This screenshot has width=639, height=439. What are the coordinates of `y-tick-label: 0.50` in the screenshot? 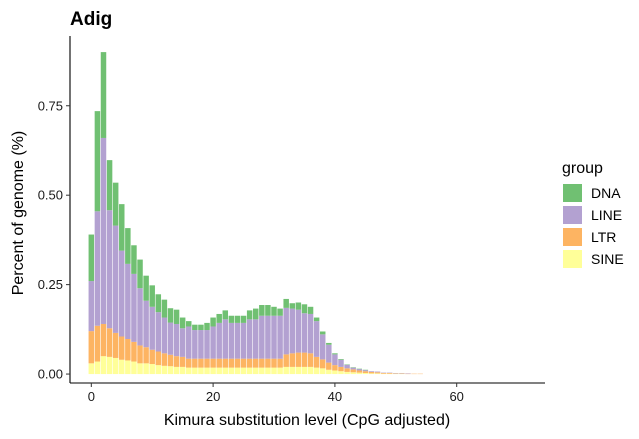 It's located at (50, 195).